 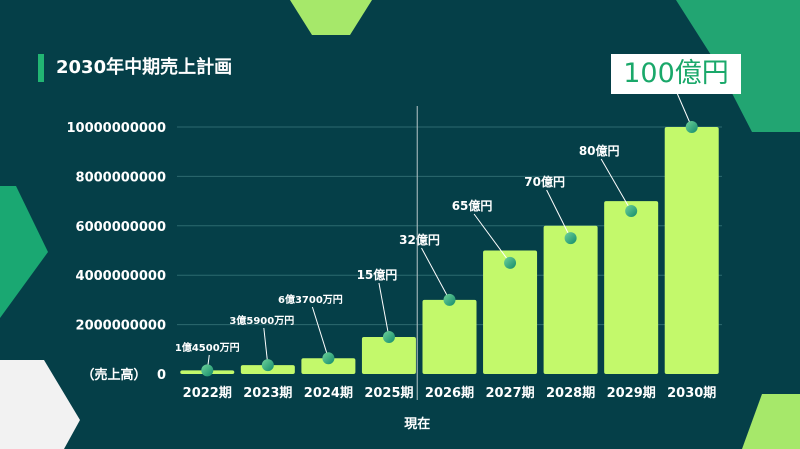 What do you see at coordinates (417, 424) in the screenshot?
I see `current-divider-label: 現在` at bounding box center [417, 424].